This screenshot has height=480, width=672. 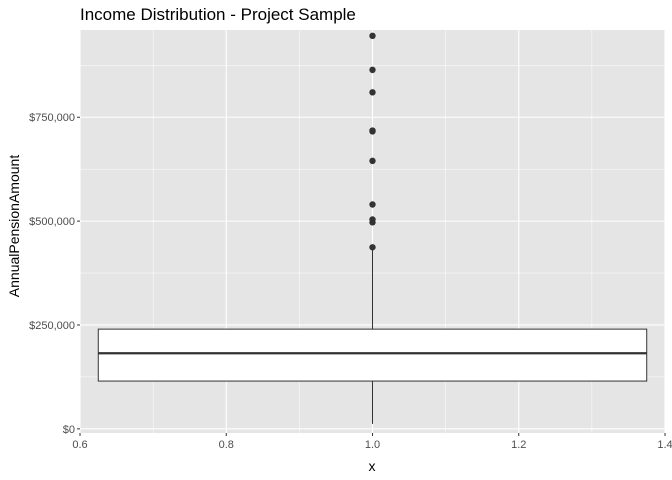 I want to click on y-axis-ticks: $0 $250,000 $500,000 $750,000, so click(x=54, y=274).